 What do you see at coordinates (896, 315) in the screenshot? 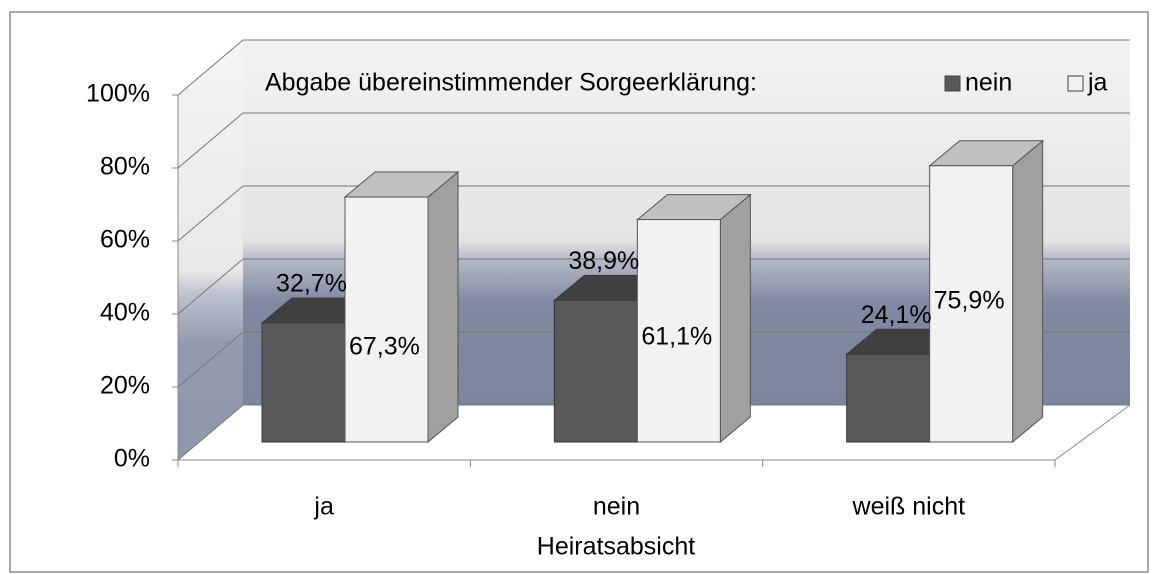
I see `data-label: 24,1%` at bounding box center [896, 315].